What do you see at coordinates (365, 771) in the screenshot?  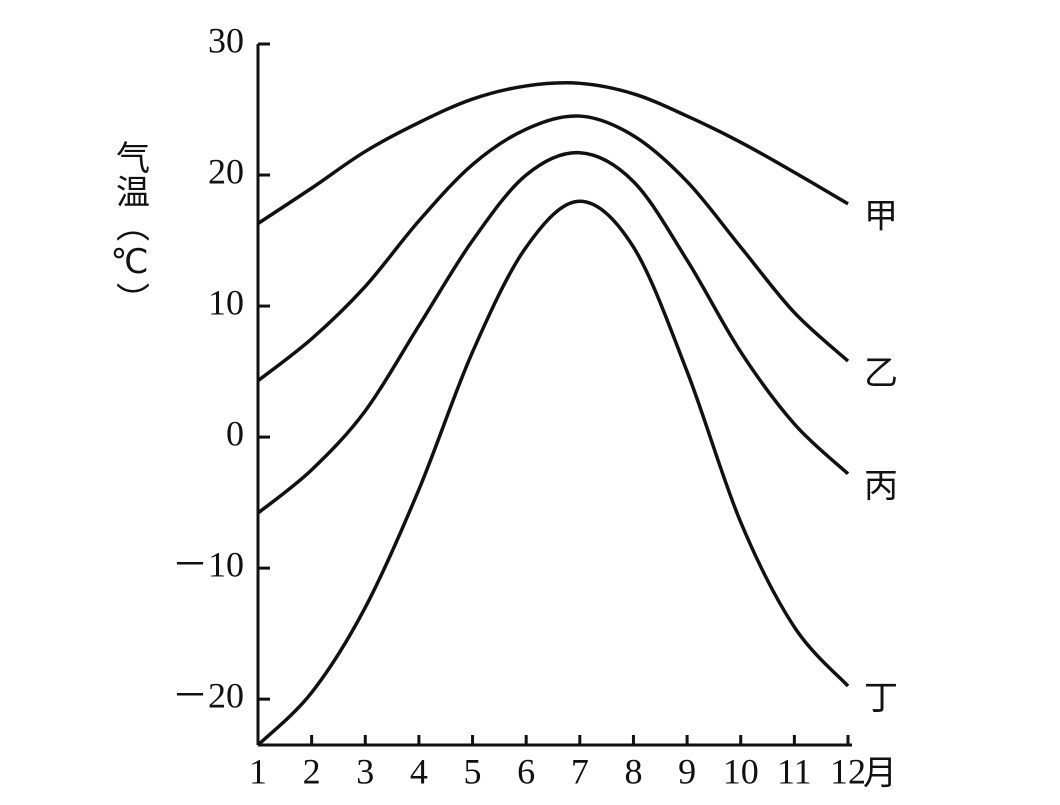 I see `x-tick-label: 3` at bounding box center [365, 771].